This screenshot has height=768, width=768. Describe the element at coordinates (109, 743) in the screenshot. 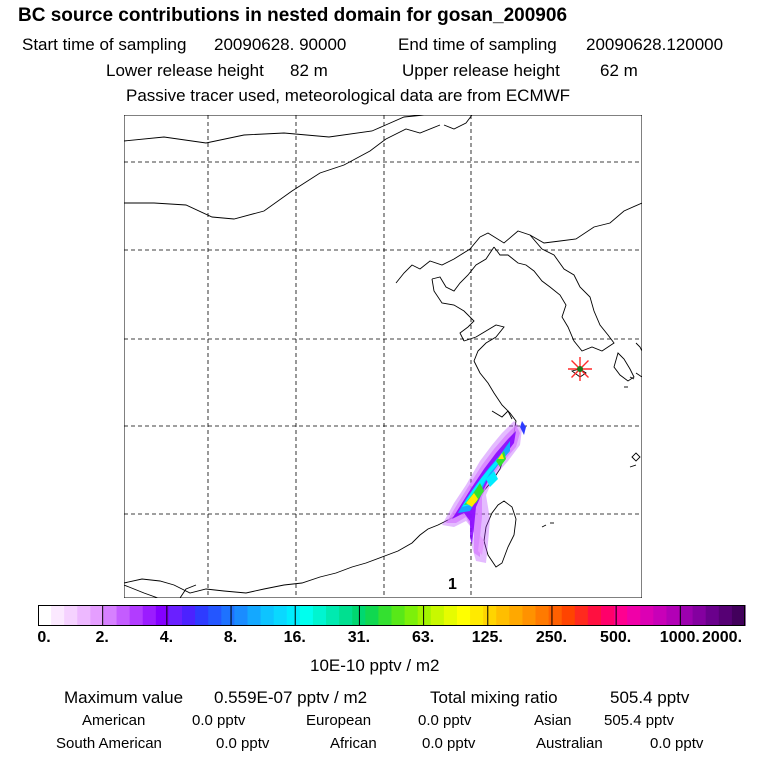

I see `region-name: South American` at that location.